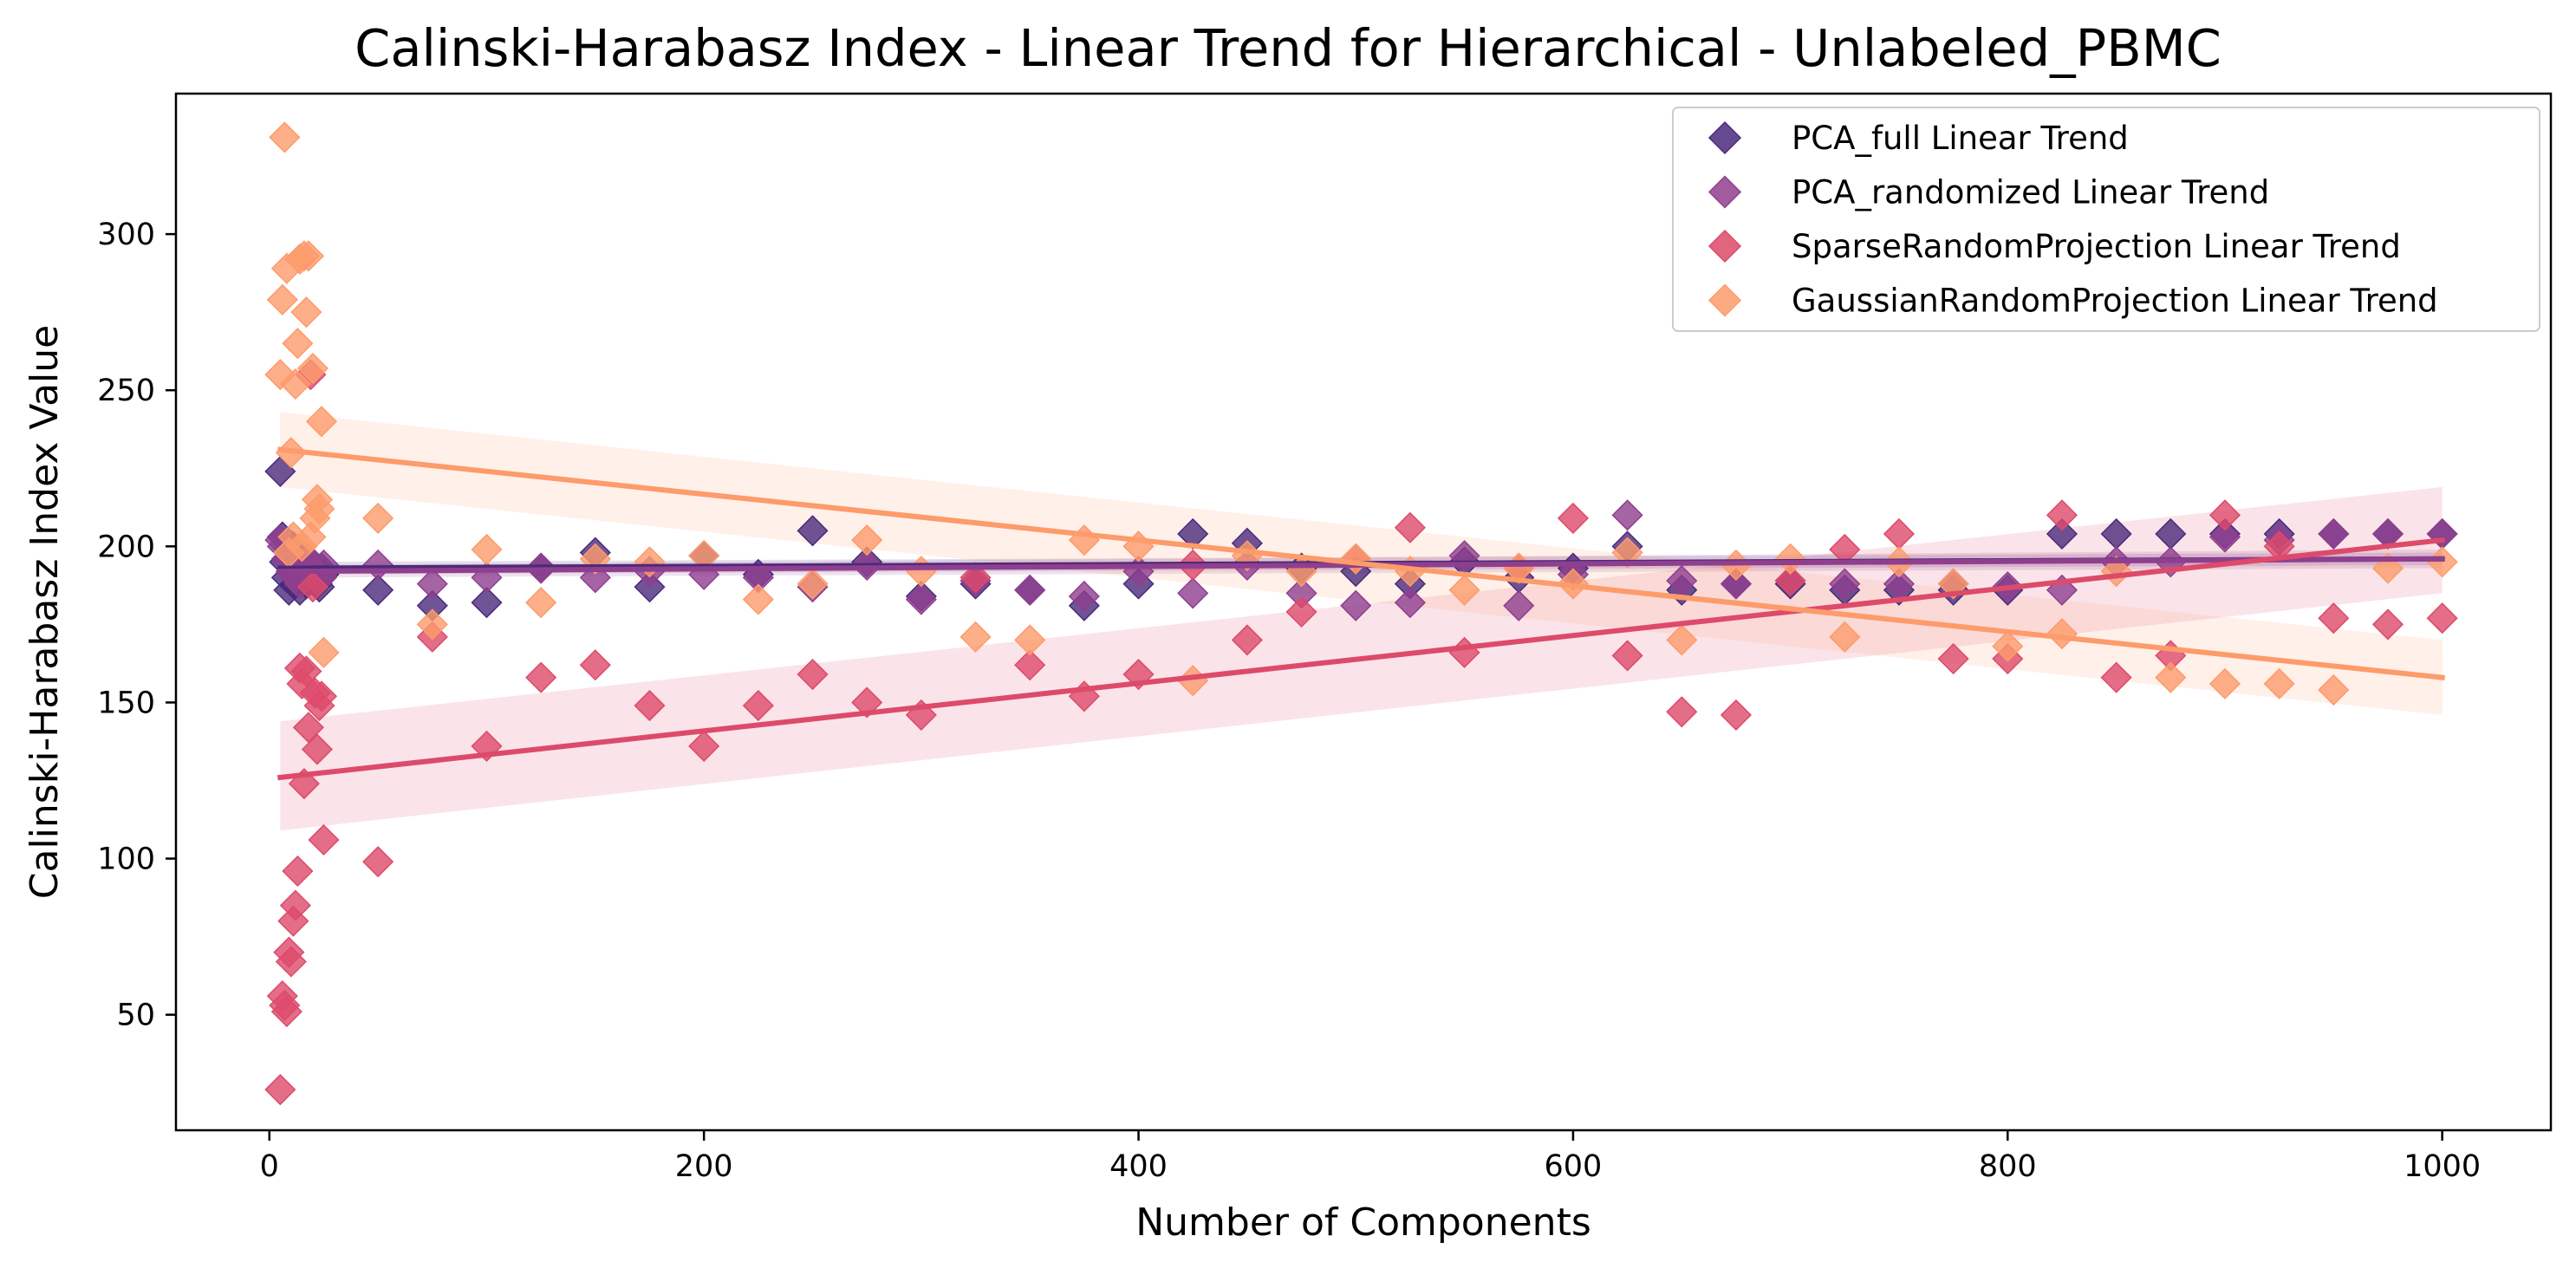 The width and height of the screenshot is (2576, 1275). Describe the element at coordinates (704, 1167) in the screenshot. I see `x-tick-label: 200` at that location.